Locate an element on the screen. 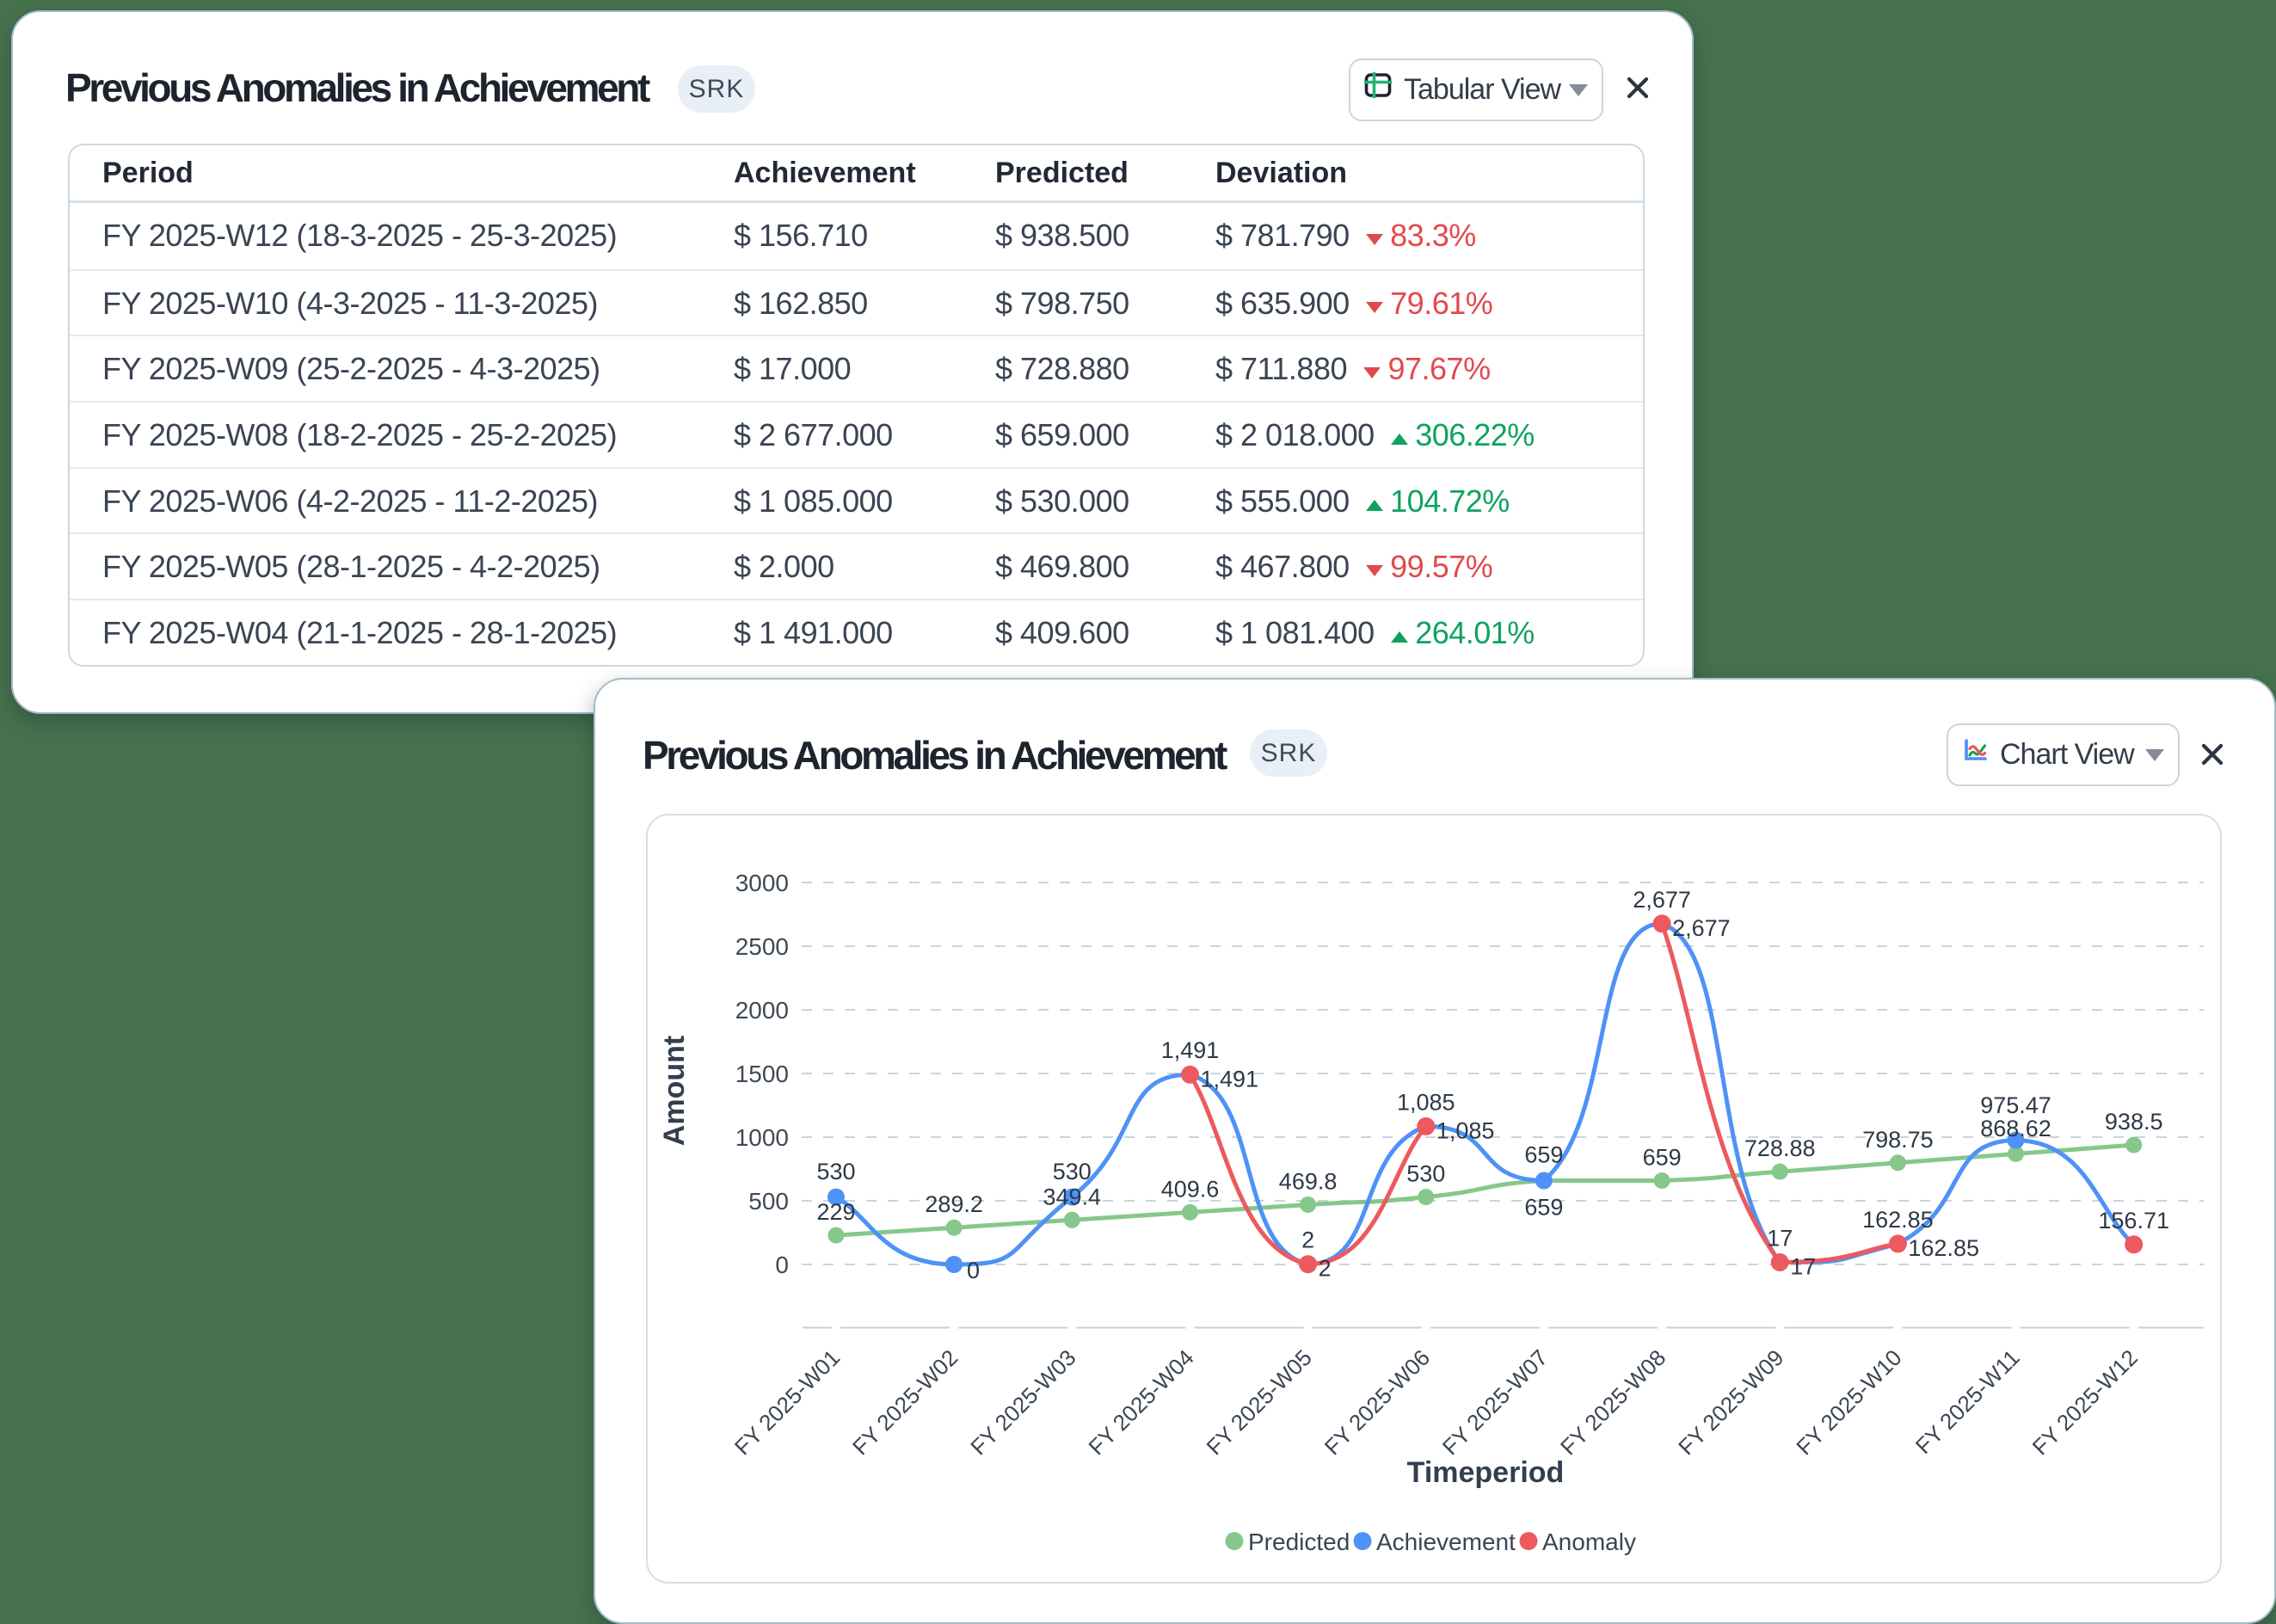  svg-text: Predicted is located at coordinates (1299, 1542).